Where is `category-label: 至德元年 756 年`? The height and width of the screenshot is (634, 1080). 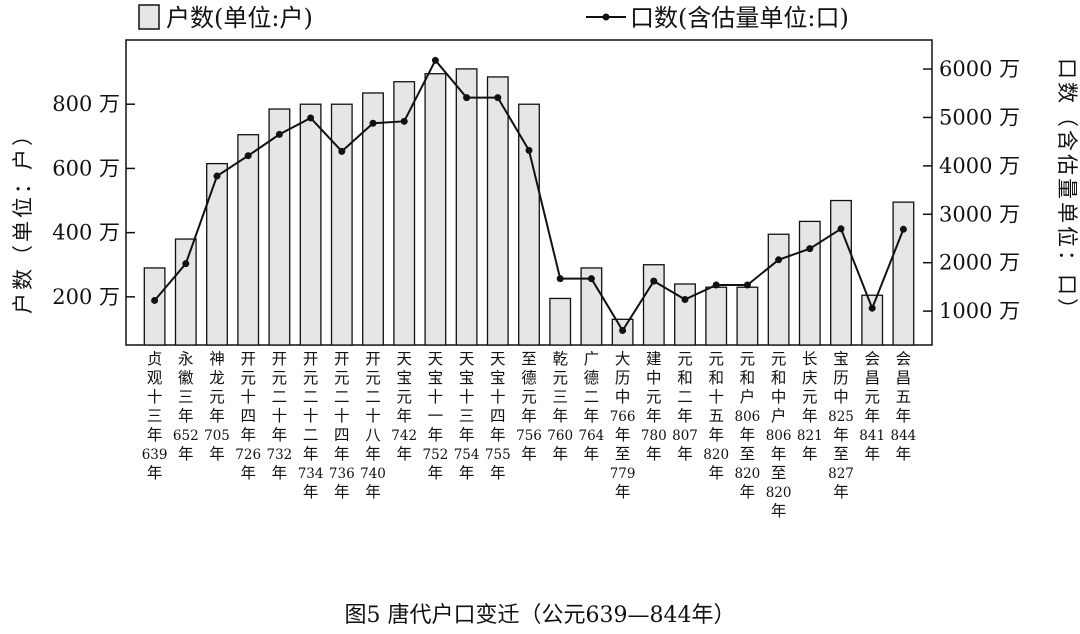
category-label: 至德元年 756 年 is located at coordinates (529, 406).